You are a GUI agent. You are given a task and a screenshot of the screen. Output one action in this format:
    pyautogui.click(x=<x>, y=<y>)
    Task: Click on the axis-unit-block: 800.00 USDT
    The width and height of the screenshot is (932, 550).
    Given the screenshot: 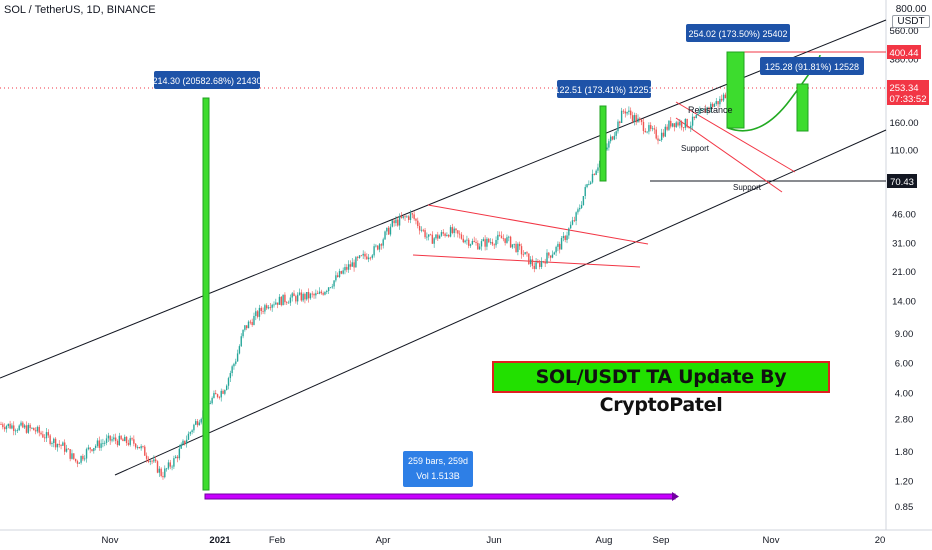 What is the action you would take?
    pyautogui.click(x=911, y=16)
    